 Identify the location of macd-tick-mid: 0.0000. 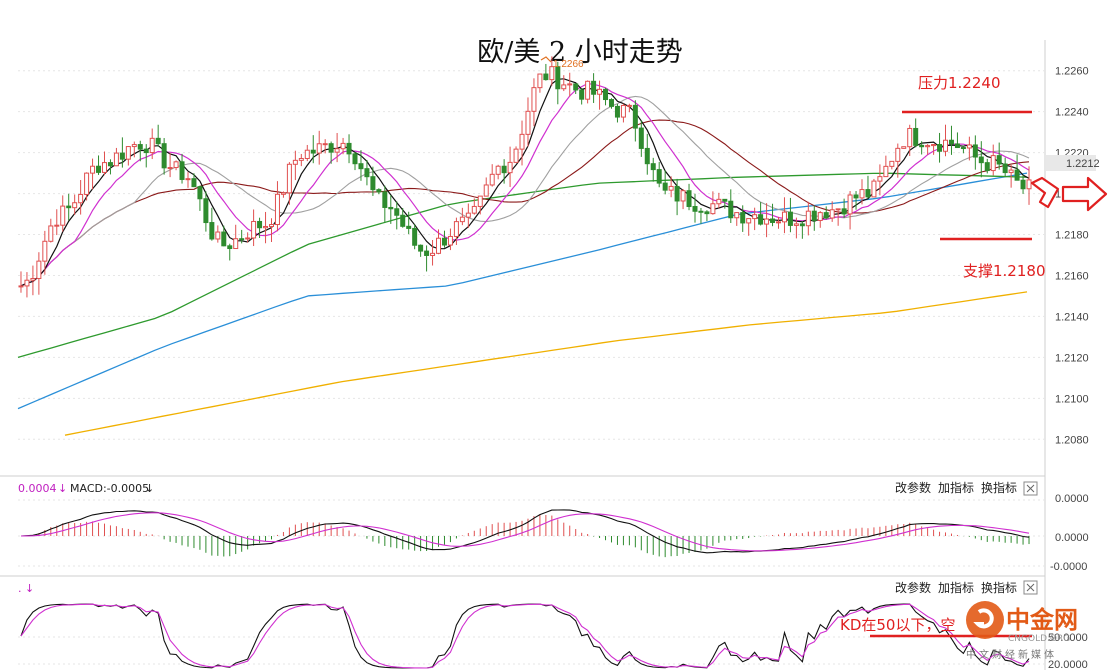
(1072, 538).